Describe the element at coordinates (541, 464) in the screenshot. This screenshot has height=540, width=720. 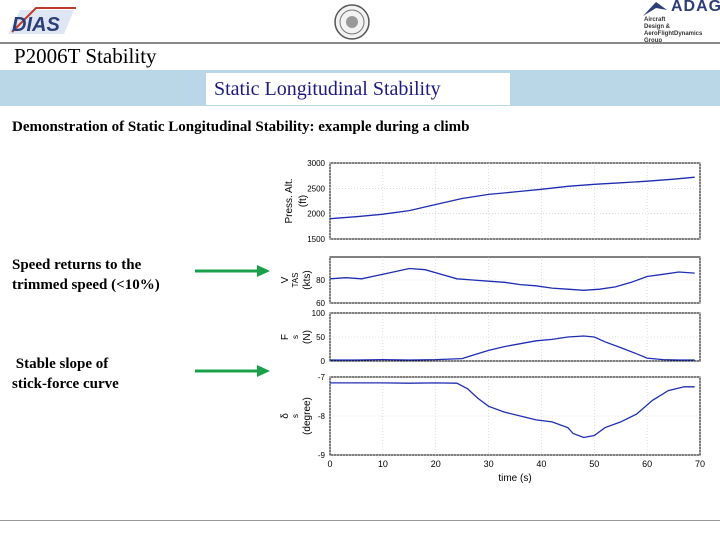
I see `x-tick-label-4: 40` at that location.